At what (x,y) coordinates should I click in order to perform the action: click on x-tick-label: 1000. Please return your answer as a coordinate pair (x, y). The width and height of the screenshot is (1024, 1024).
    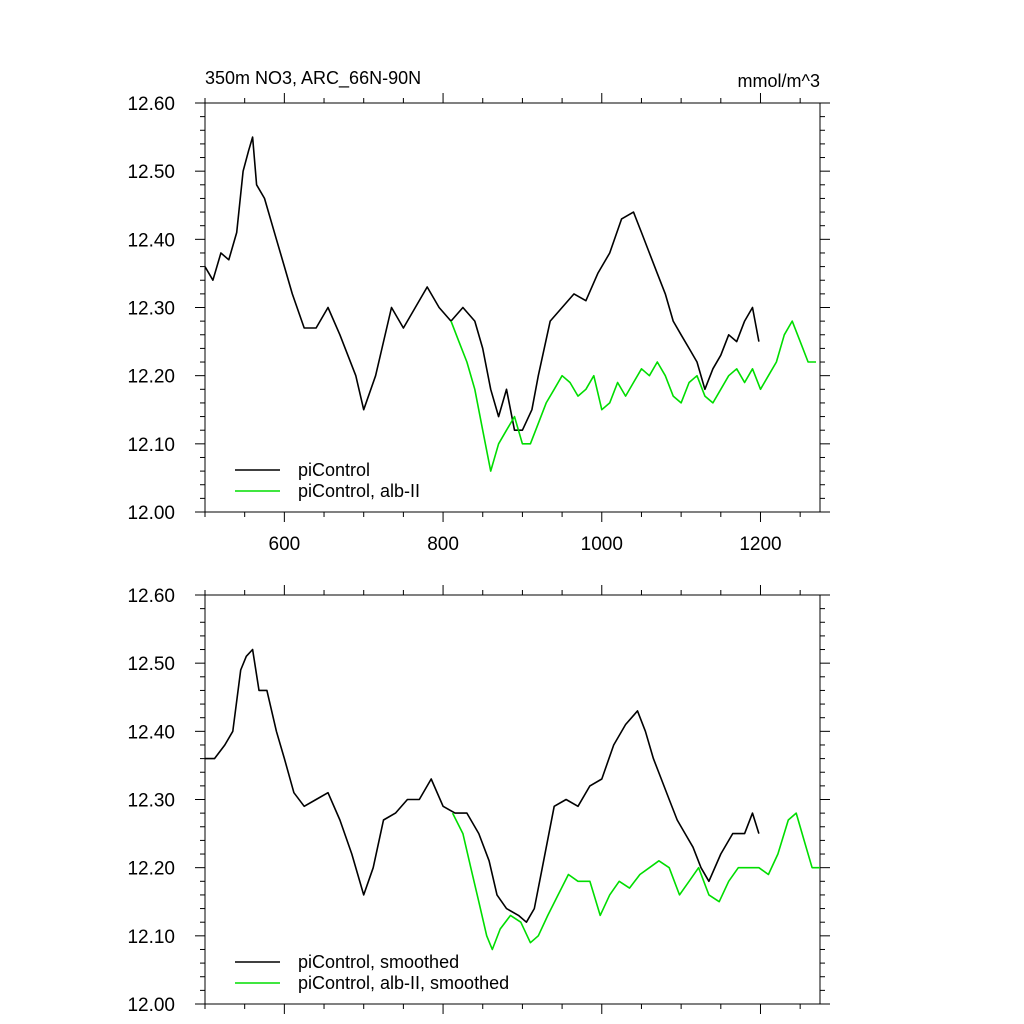
    Looking at the image, I should click on (602, 544).